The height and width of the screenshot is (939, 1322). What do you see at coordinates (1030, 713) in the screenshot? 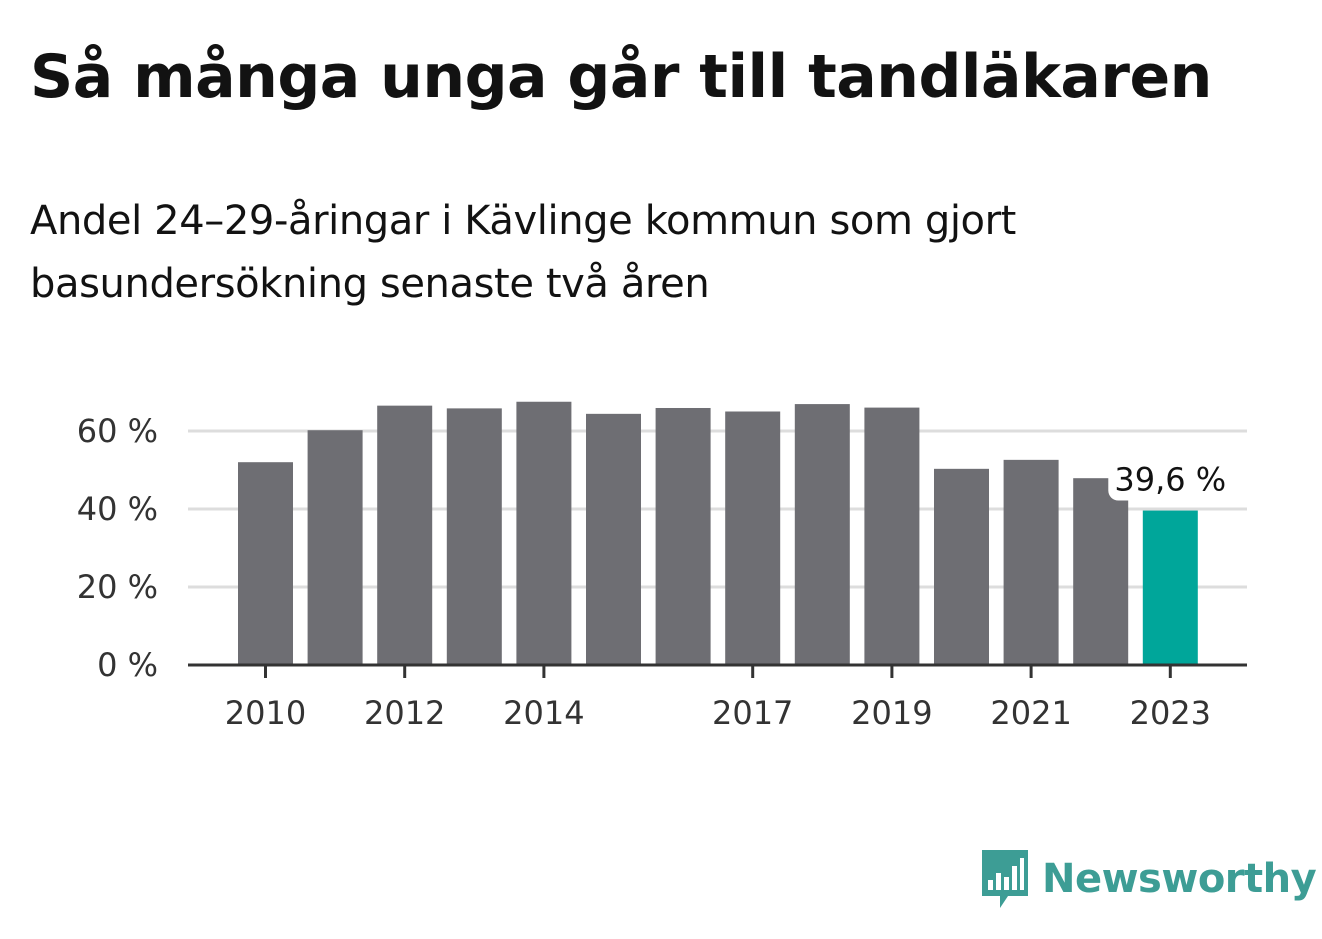
I see `x-tick-label: 2021` at bounding box center [1030, 713].